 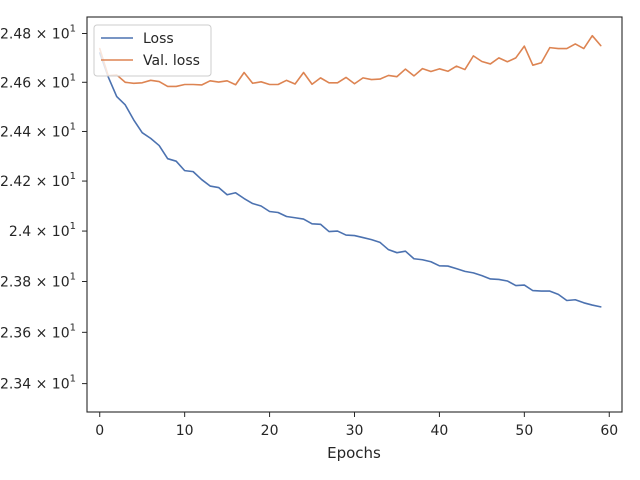 What do you see at coordinates (99, 431) in the screenshot?
I see `x-tick-label: 0` at bounding box center [99, 431].